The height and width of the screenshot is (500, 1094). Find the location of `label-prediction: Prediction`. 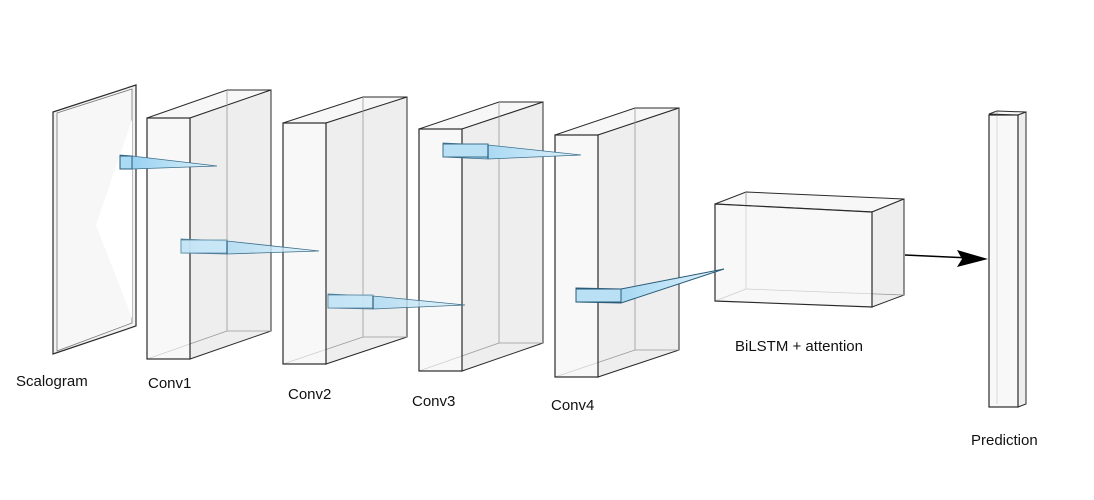

label-prediction: Prediction is located at coordinates (1004, 440).